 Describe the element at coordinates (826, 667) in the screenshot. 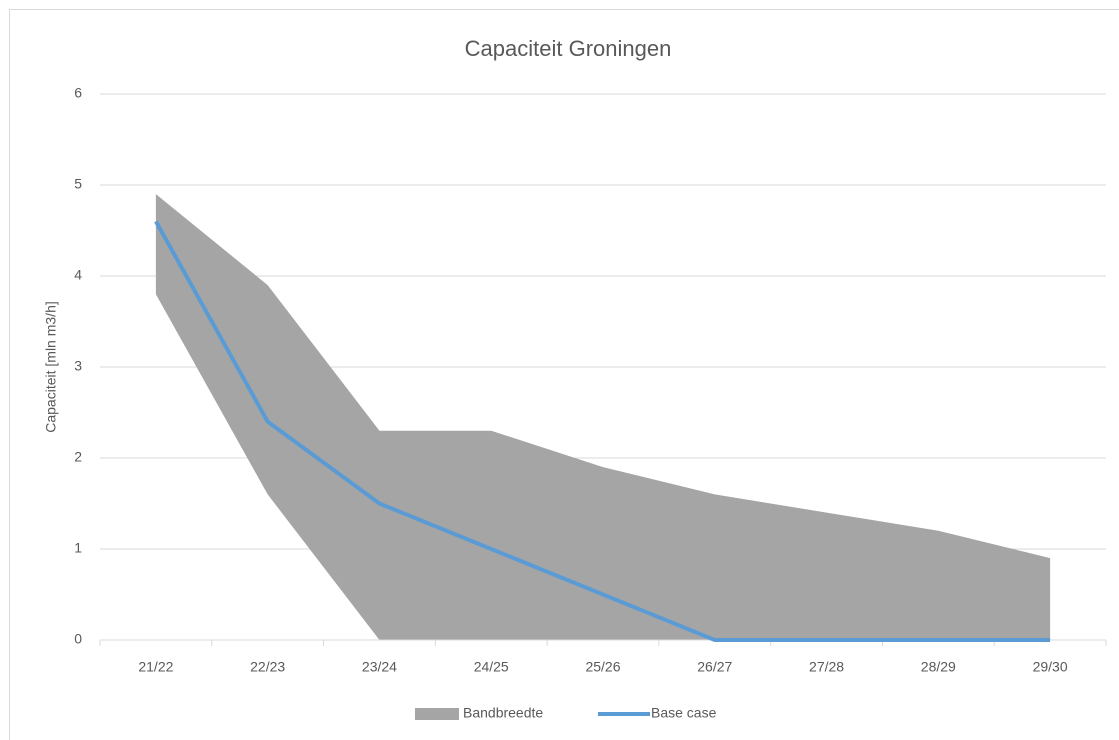

I see `x-tick-label: 27/28` at that location.